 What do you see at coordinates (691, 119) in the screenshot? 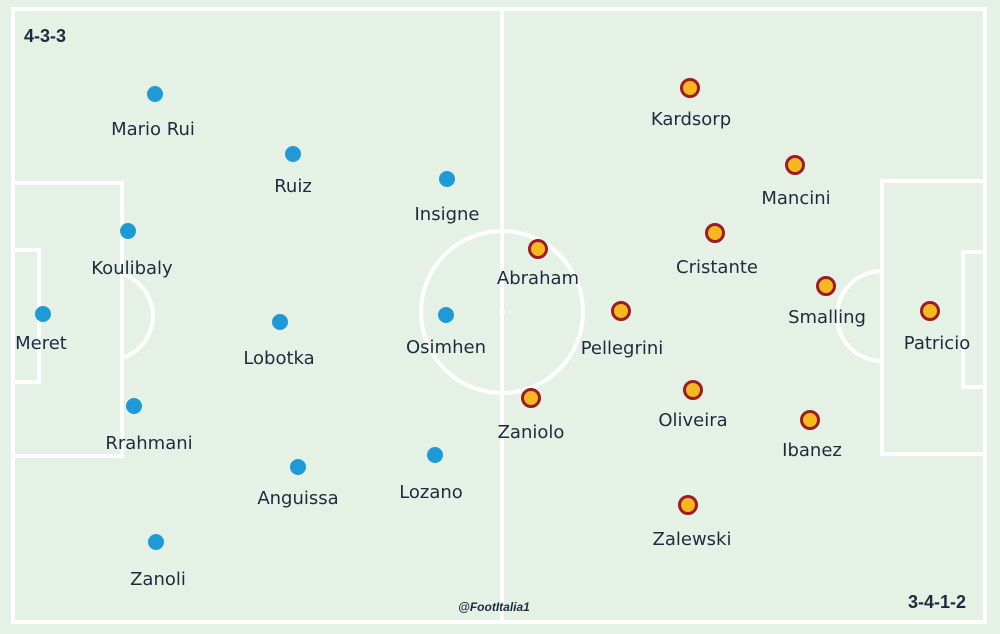
I see `player-label-kardsorp: Kardsorp` at bounding box center [691, 119].